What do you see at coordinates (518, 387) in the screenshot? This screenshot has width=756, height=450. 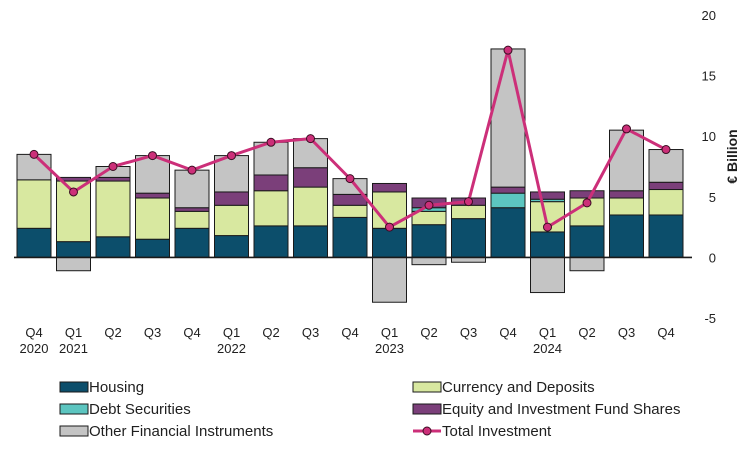 I see `legend-label-currency-and-deposits: Currency and Deposits` at bounding box center [518, 387].